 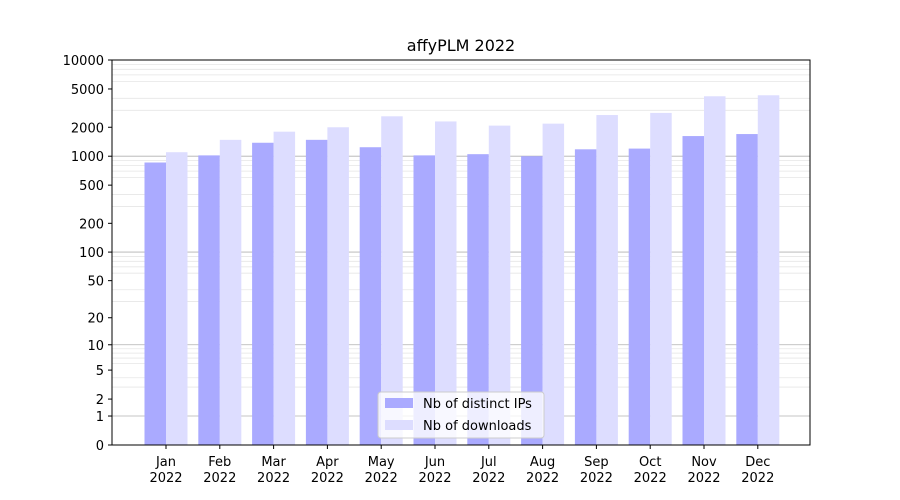 I want to click on y-tick-label: 1000, so click(x=87, y=157).